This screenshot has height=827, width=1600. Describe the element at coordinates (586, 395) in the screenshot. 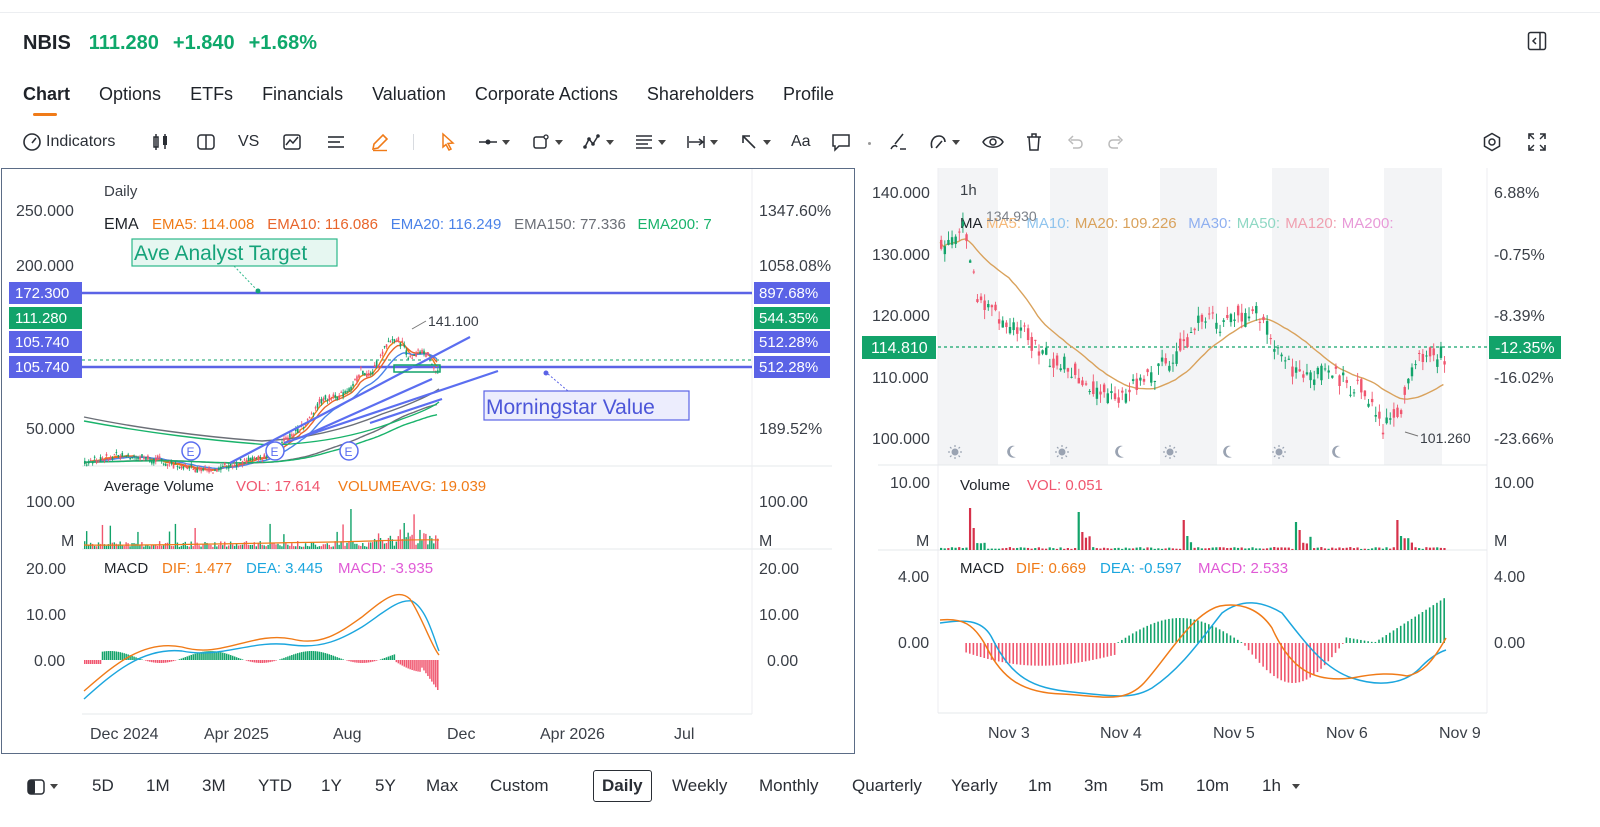

I see `morningstar-annotation: Morningstar Value` at that location.